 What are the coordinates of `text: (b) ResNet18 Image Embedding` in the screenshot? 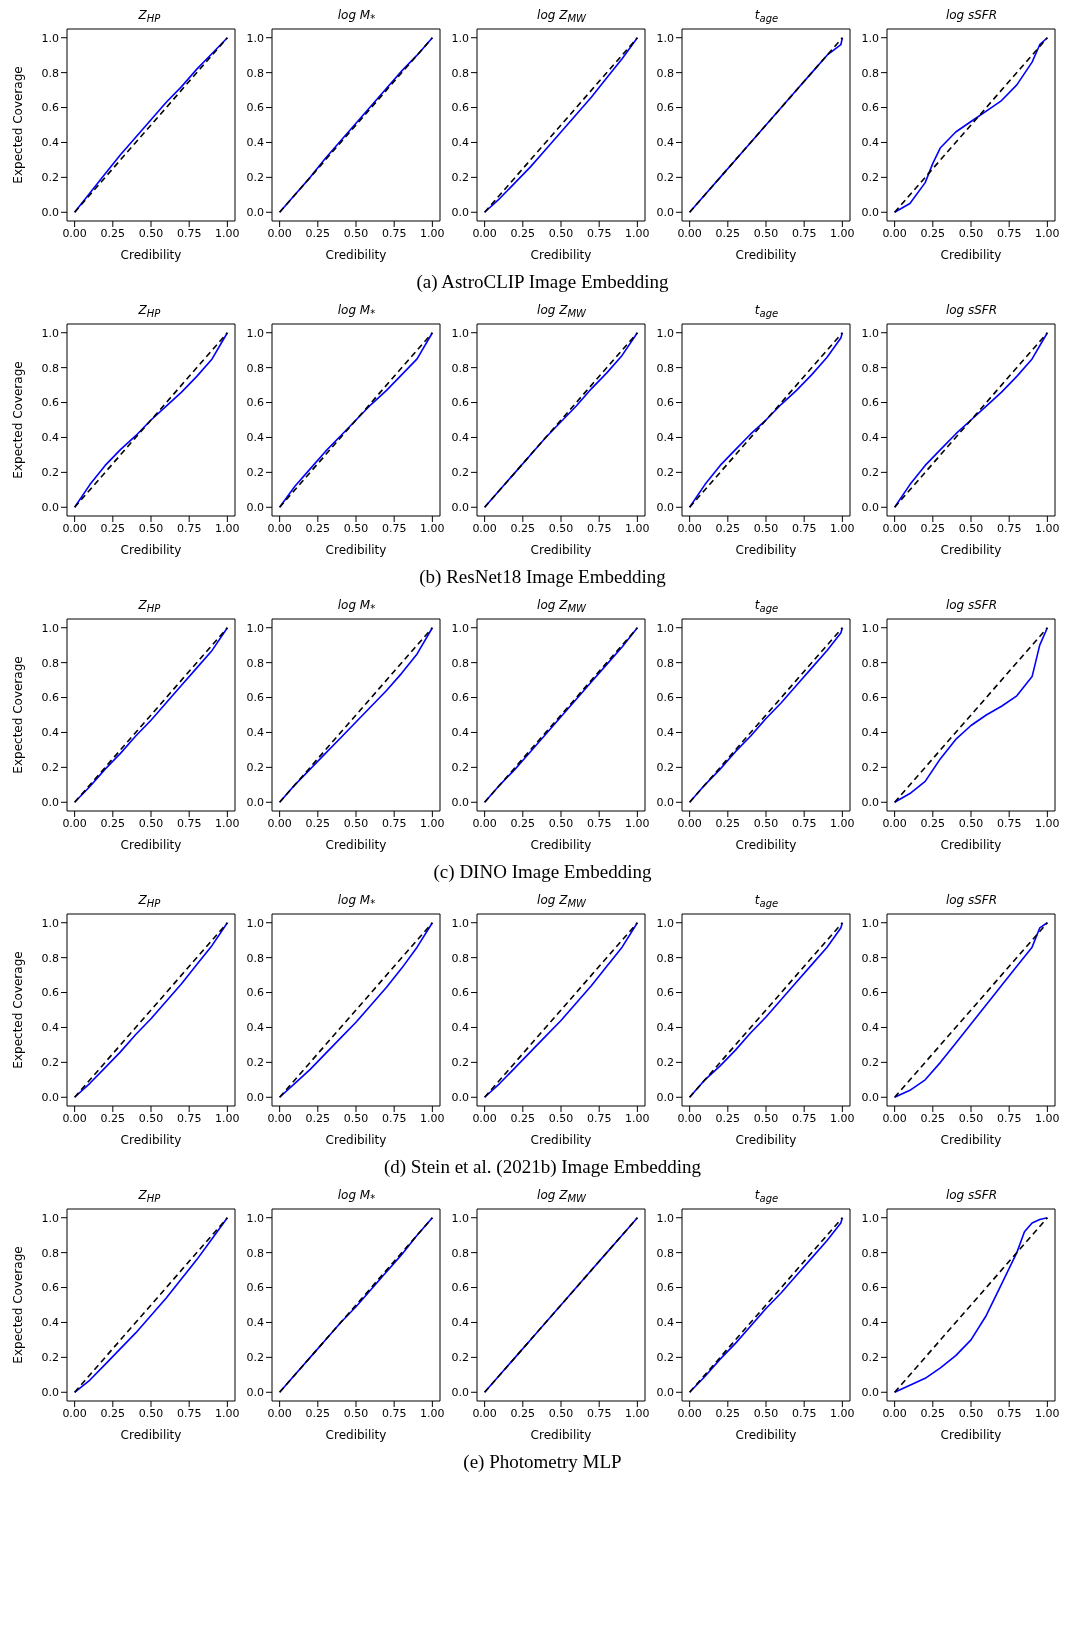 It's located at (542, 577).